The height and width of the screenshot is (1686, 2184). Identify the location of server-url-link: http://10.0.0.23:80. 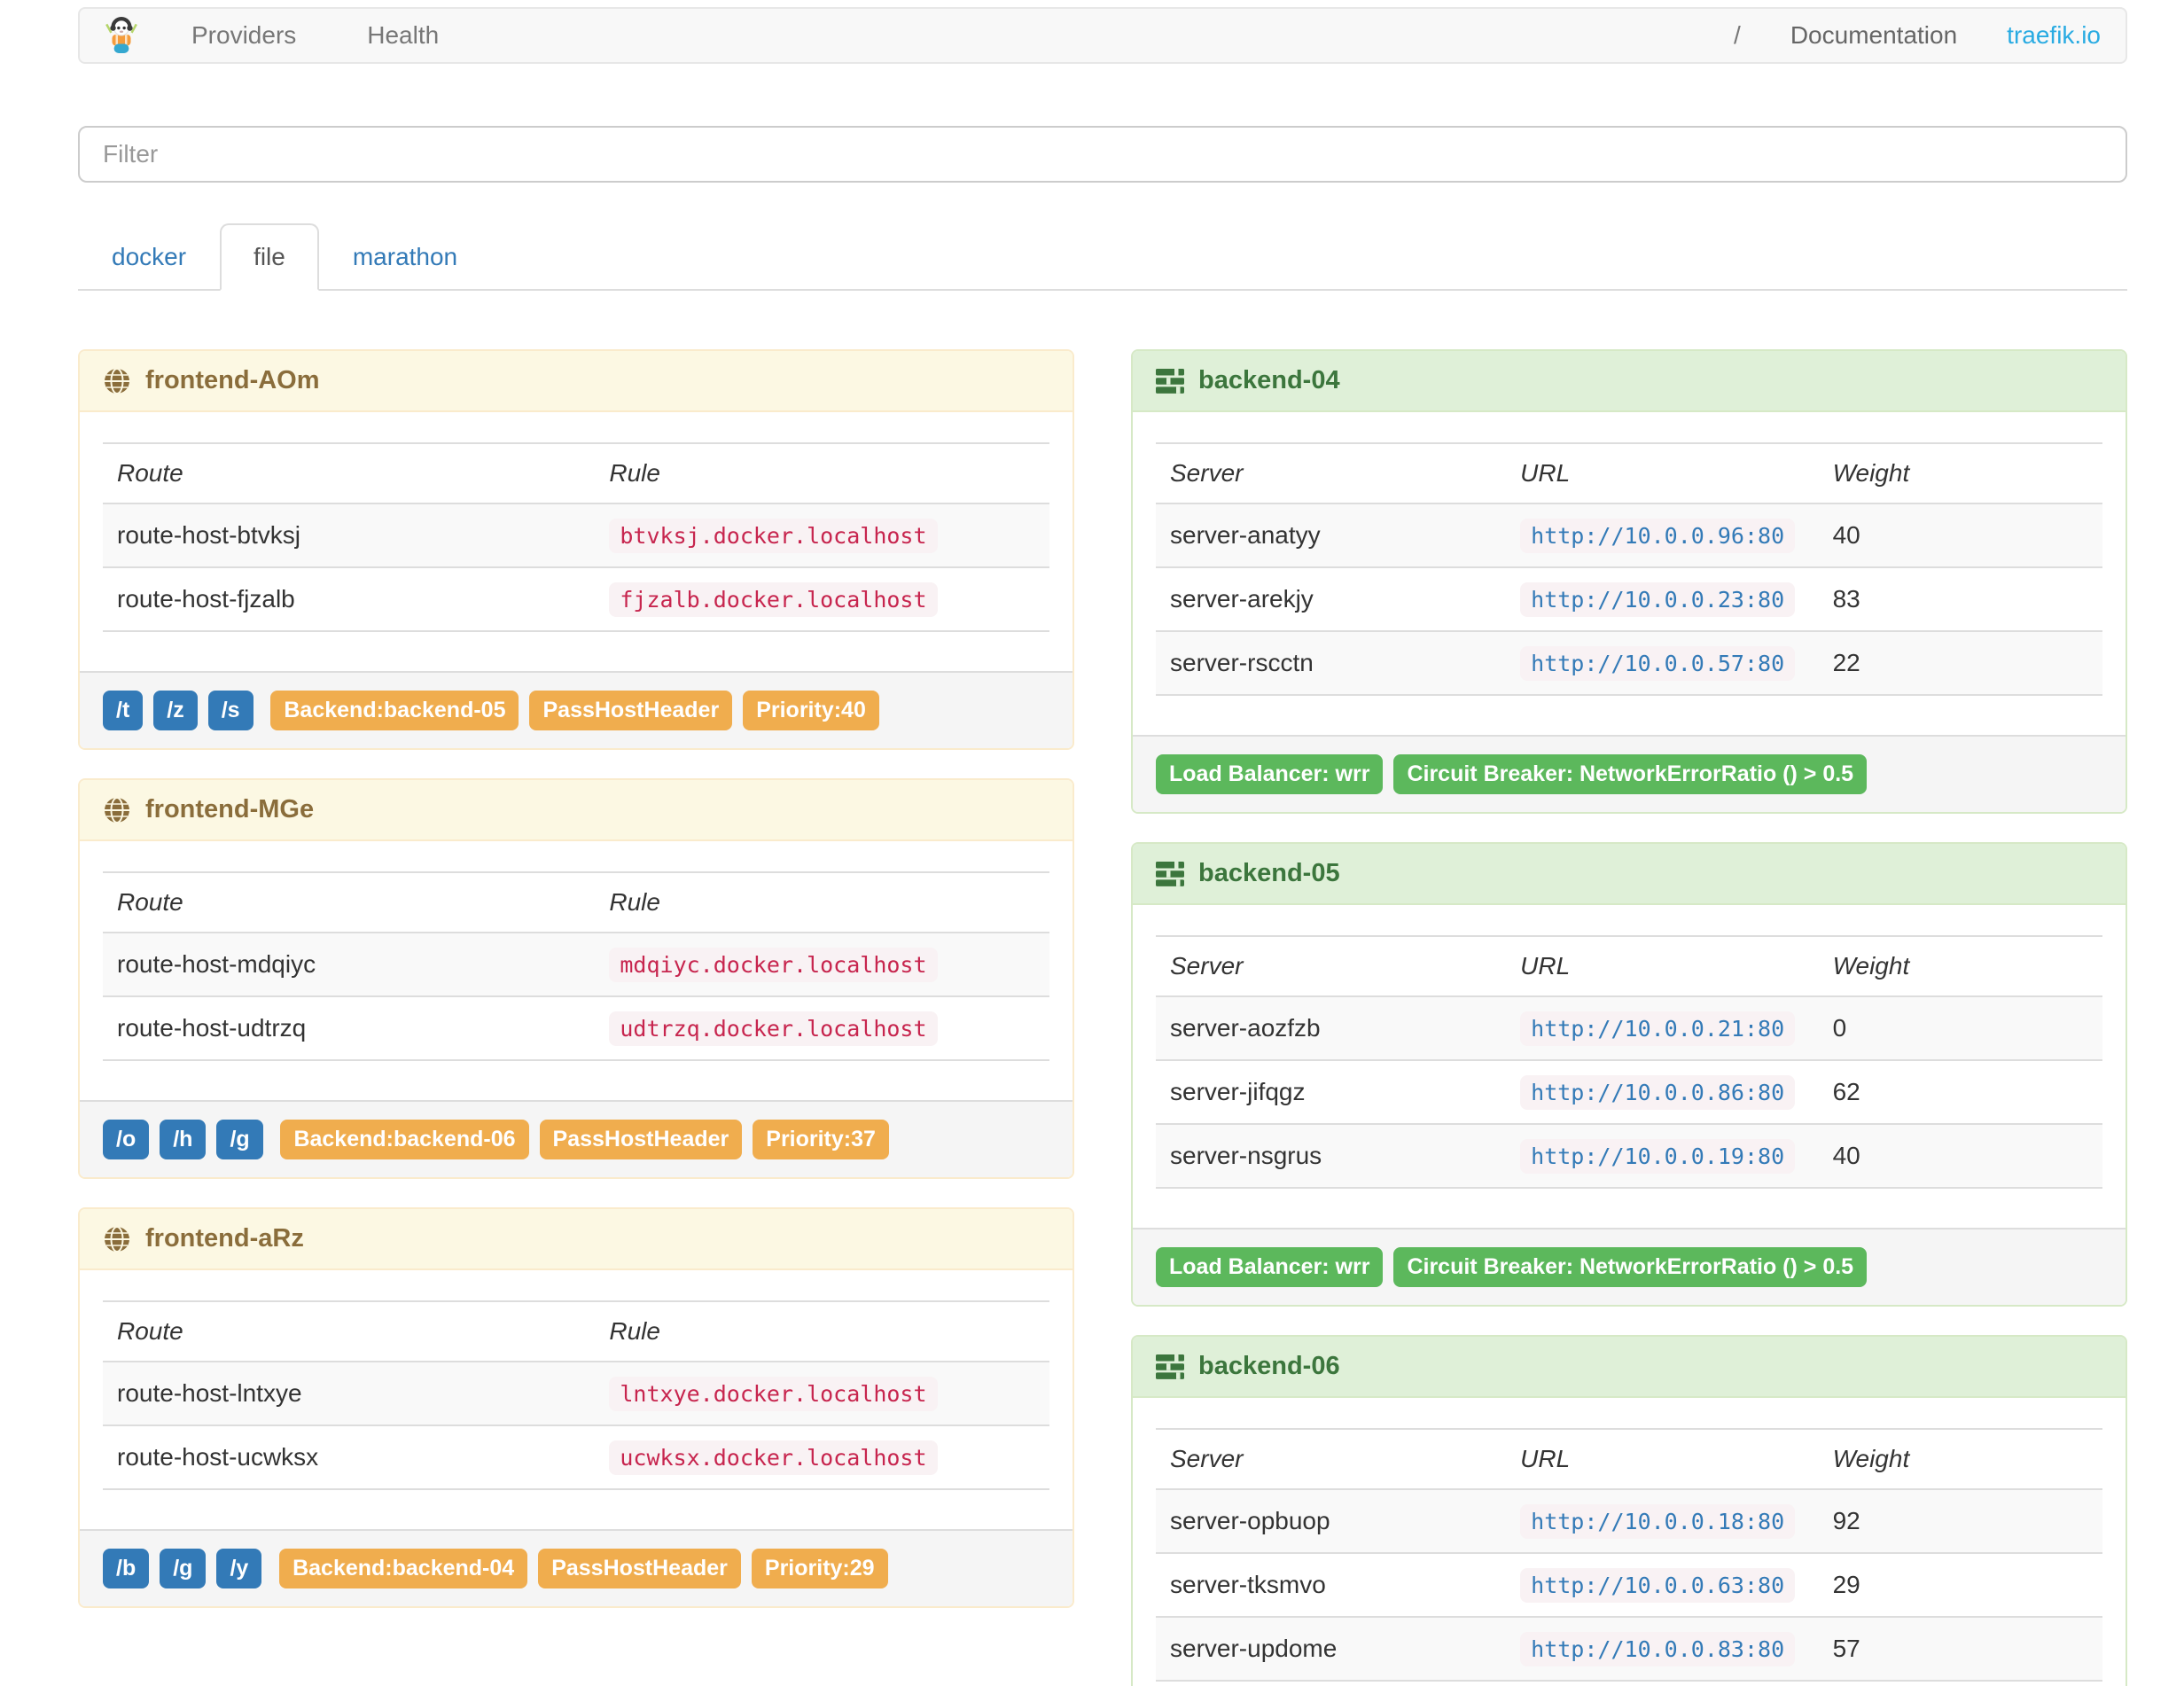
(1658, 599).